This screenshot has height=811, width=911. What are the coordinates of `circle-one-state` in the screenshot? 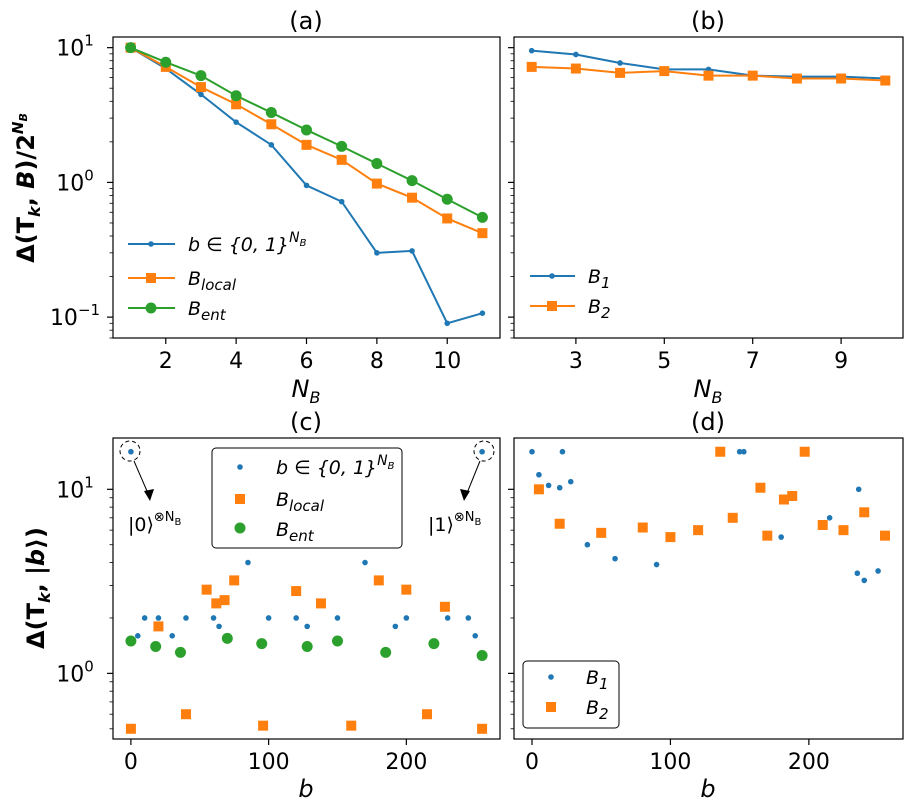 It's located at (484, 451).